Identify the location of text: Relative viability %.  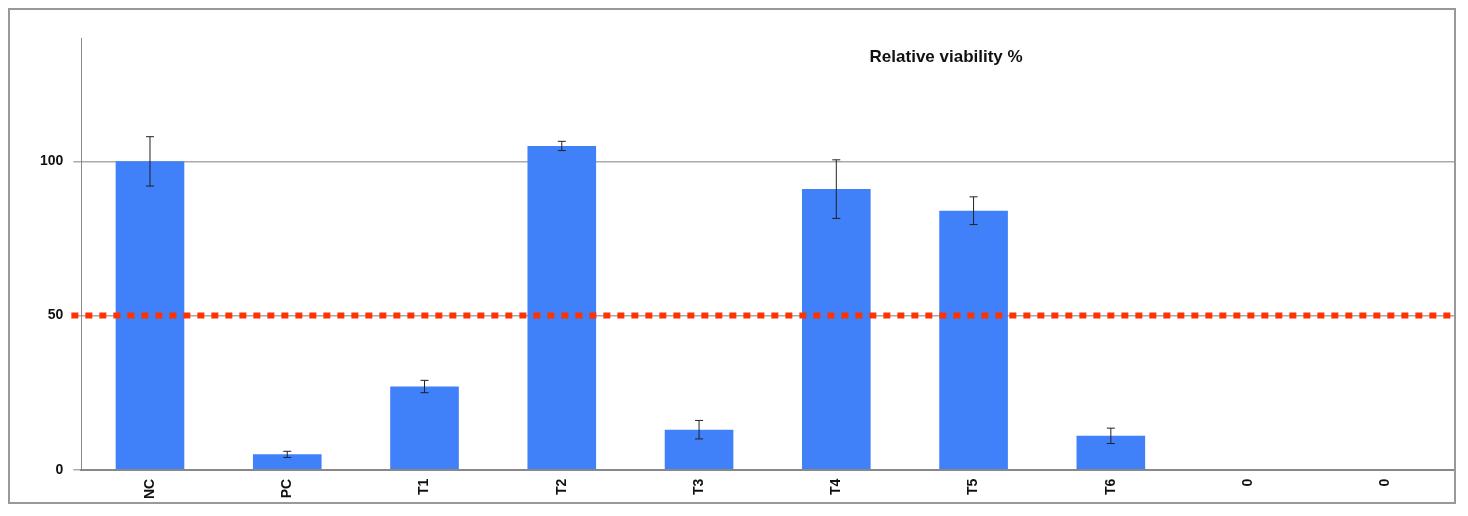
(946, 56).